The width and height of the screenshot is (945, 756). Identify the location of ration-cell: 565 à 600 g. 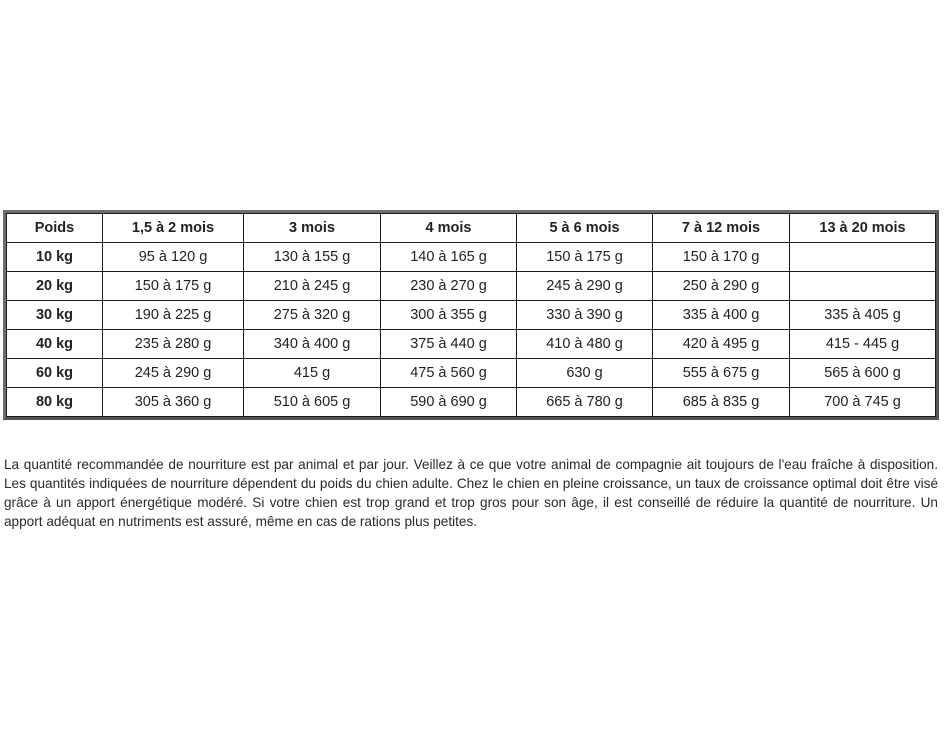
(862, 373).